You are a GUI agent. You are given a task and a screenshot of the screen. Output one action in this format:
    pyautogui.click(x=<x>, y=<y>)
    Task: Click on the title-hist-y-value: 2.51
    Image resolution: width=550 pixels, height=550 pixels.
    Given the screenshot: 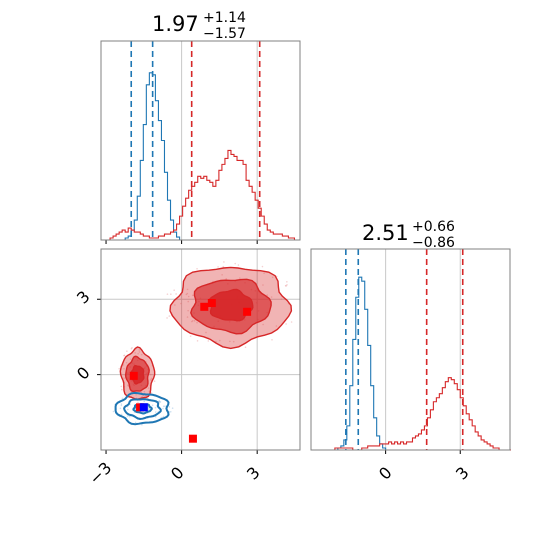 What is the action you would take?
    pyautogui.click(x=385, y=233)
    